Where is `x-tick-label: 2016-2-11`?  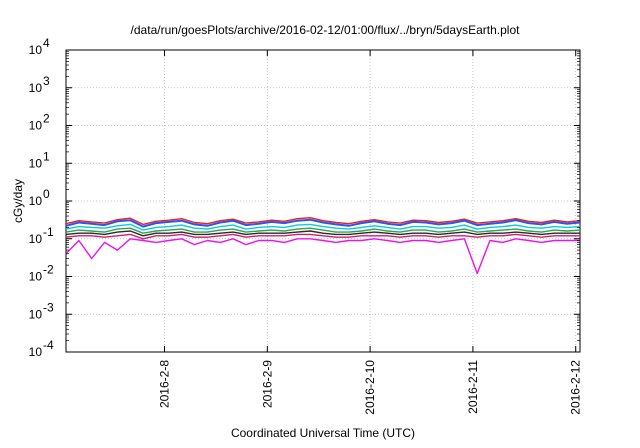 x-tick-label: 2016-2-11 is located at coordinates (473, 387).